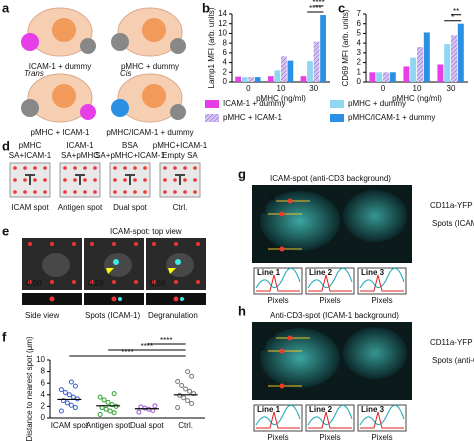 The width and height of the screenshot is (474, 441). Describe the element at coordinates (456, 11) in the screenshot. I see `significance: **` at that location.